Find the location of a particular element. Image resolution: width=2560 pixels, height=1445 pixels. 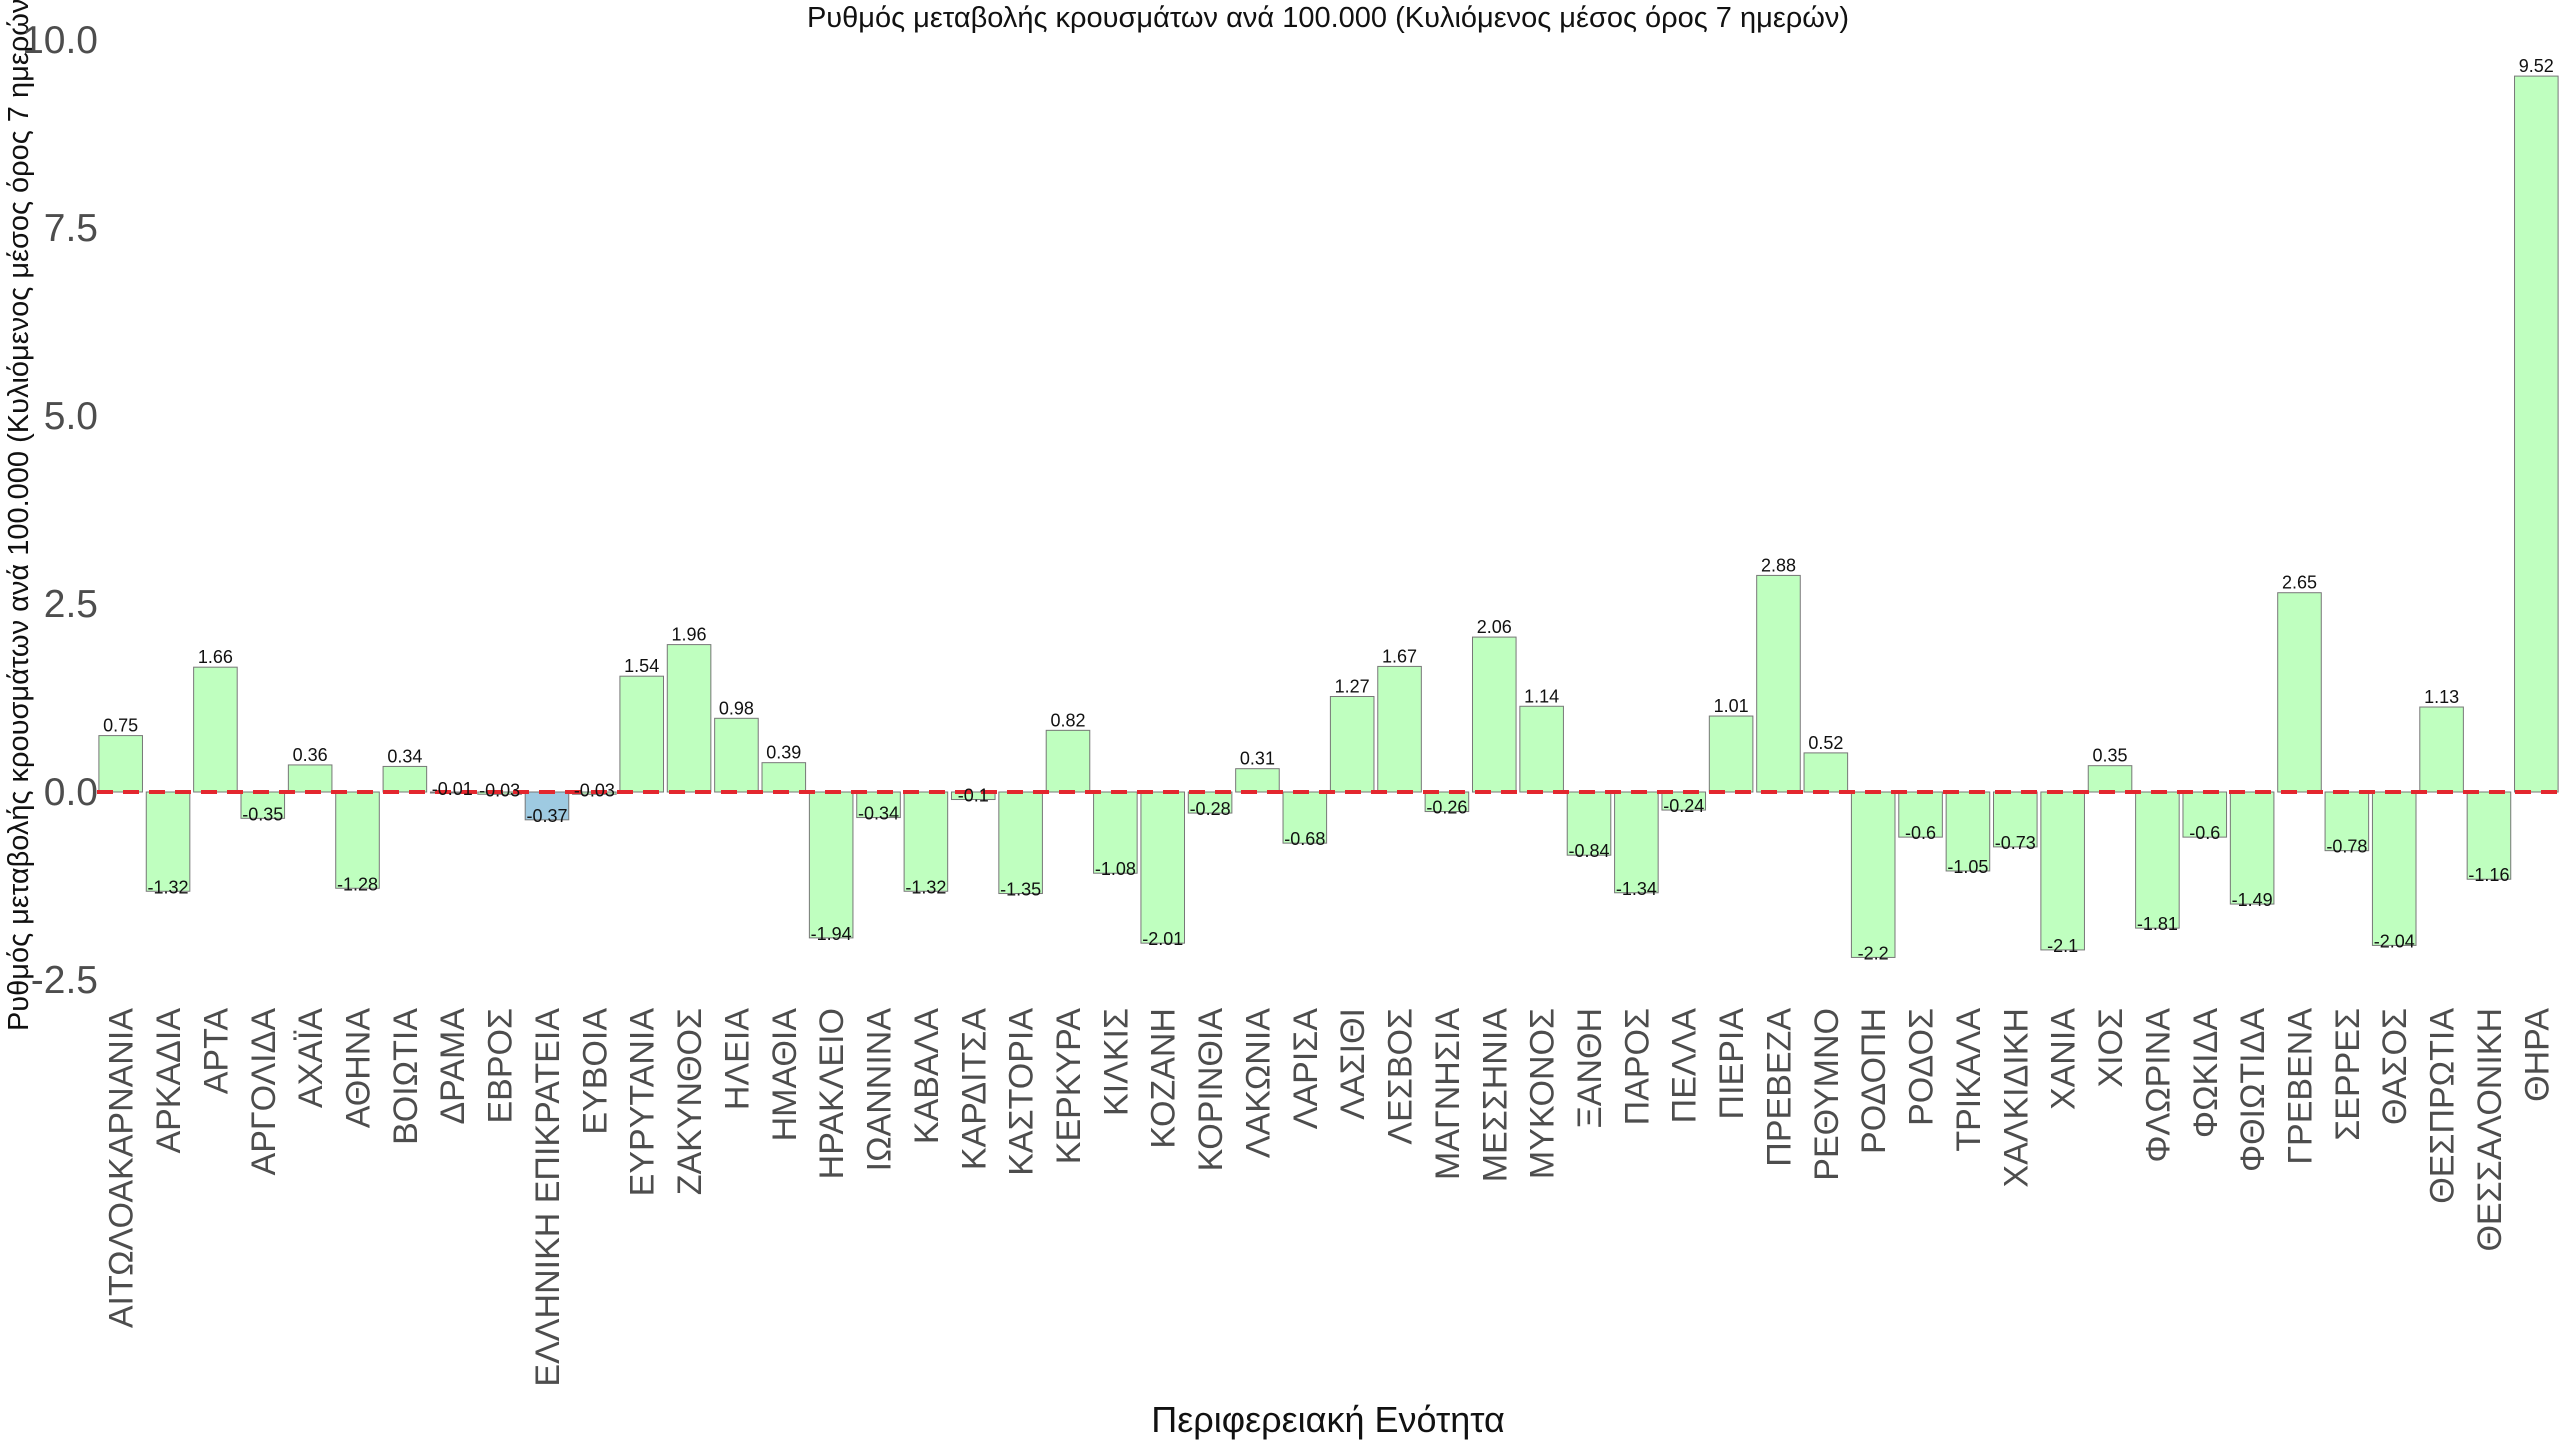

x-tick-label: ΗΡΑΚΛΕΙΟ is located at coordinates (832, 1093).